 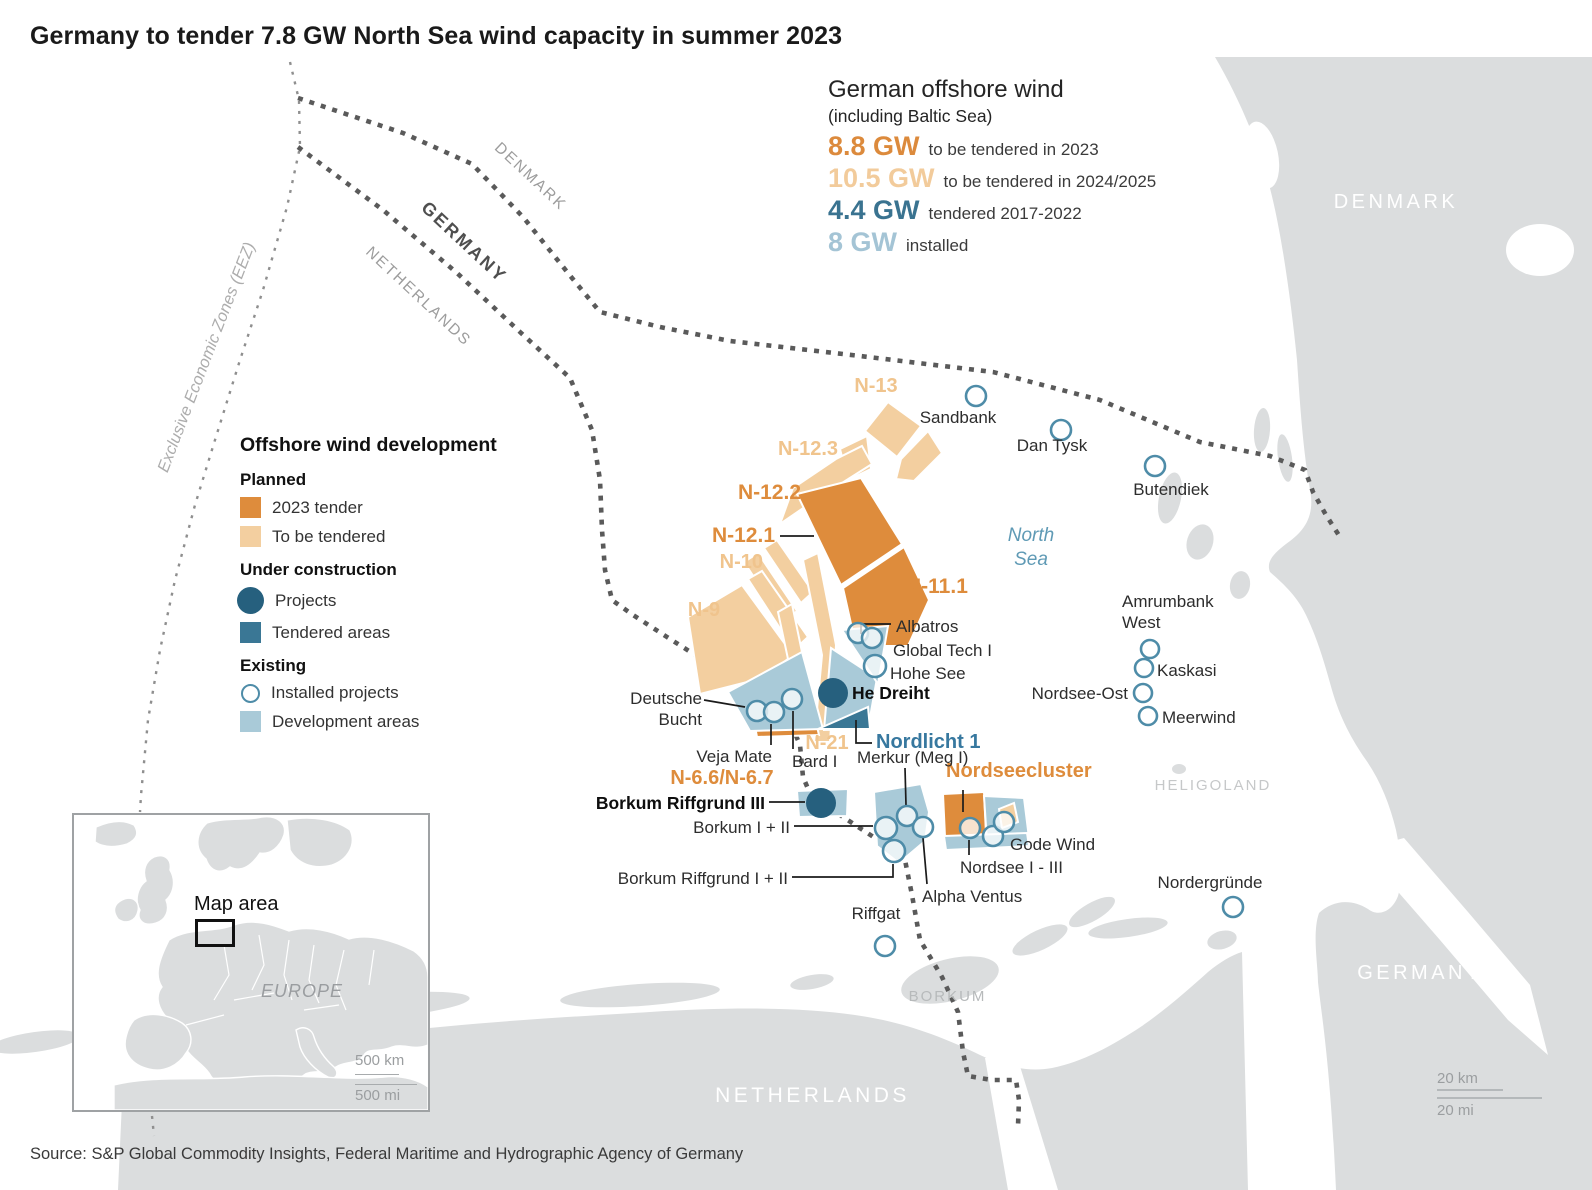 What do you see at coordinates (843, 871) in the screenshot?
I see `leader-borkum-riffgrund-i-ii` at bounding box center [843, 871].